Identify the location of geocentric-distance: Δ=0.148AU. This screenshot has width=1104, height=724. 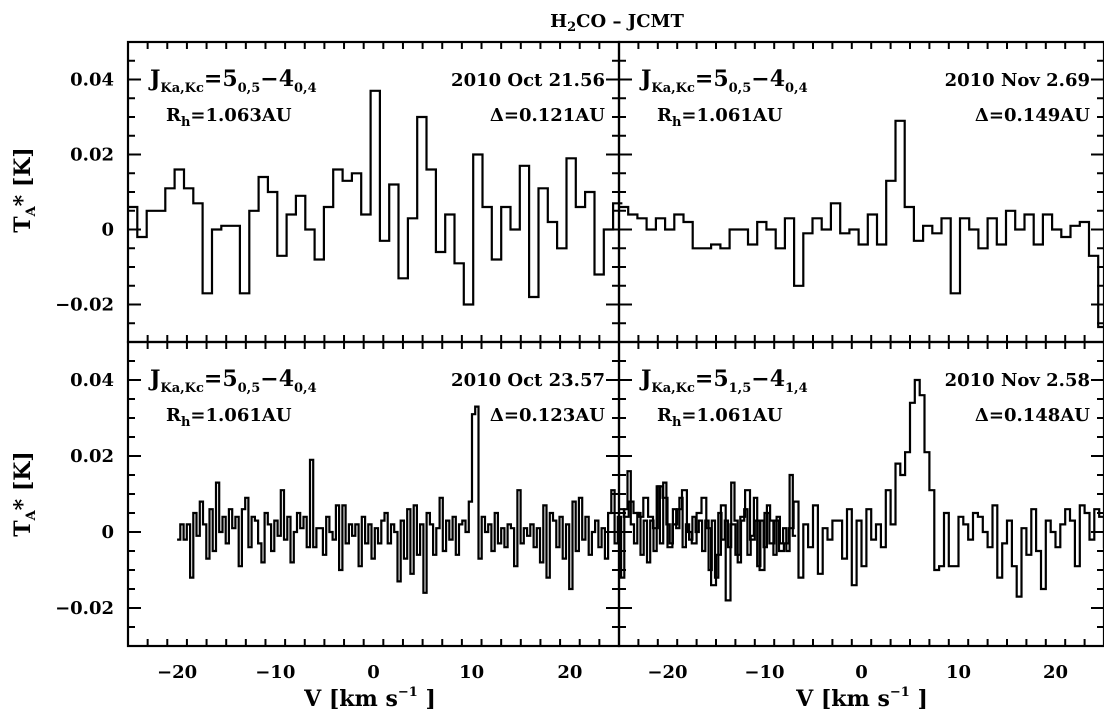
(1032, 415).